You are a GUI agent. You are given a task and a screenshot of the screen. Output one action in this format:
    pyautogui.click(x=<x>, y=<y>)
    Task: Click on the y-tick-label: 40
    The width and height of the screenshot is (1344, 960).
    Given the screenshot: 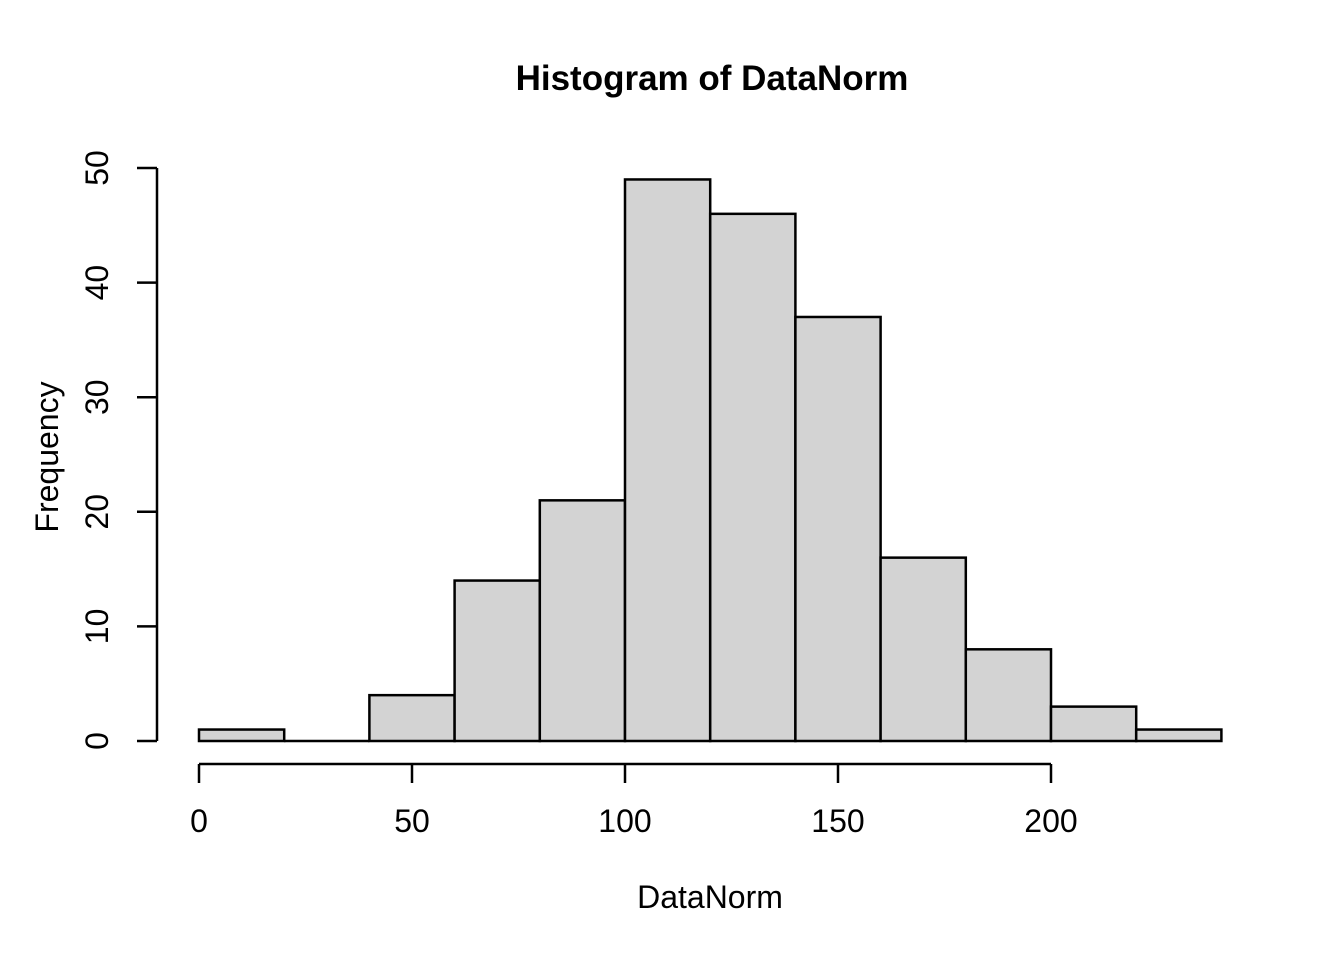 What is the action you would take?
    pyautogui.click(x=97, y=283)
    